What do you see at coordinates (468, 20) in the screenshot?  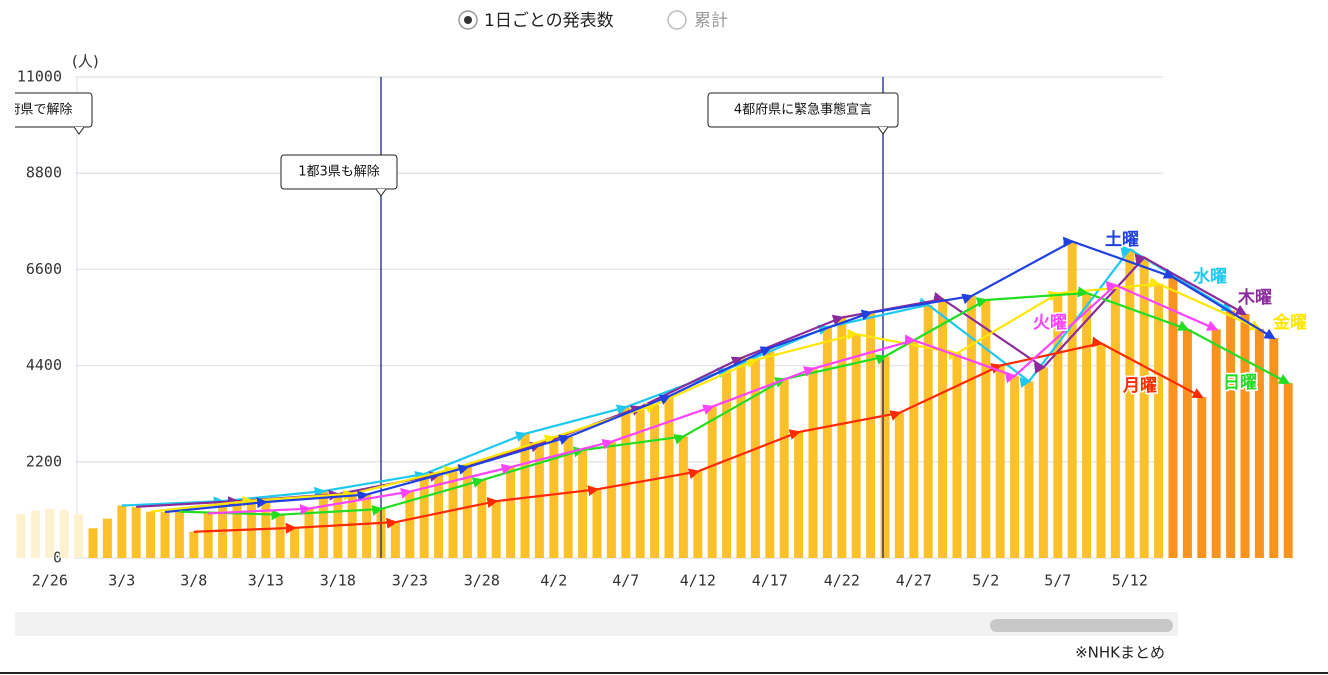 I see `radio-dot` at bounding box center [468, 20].